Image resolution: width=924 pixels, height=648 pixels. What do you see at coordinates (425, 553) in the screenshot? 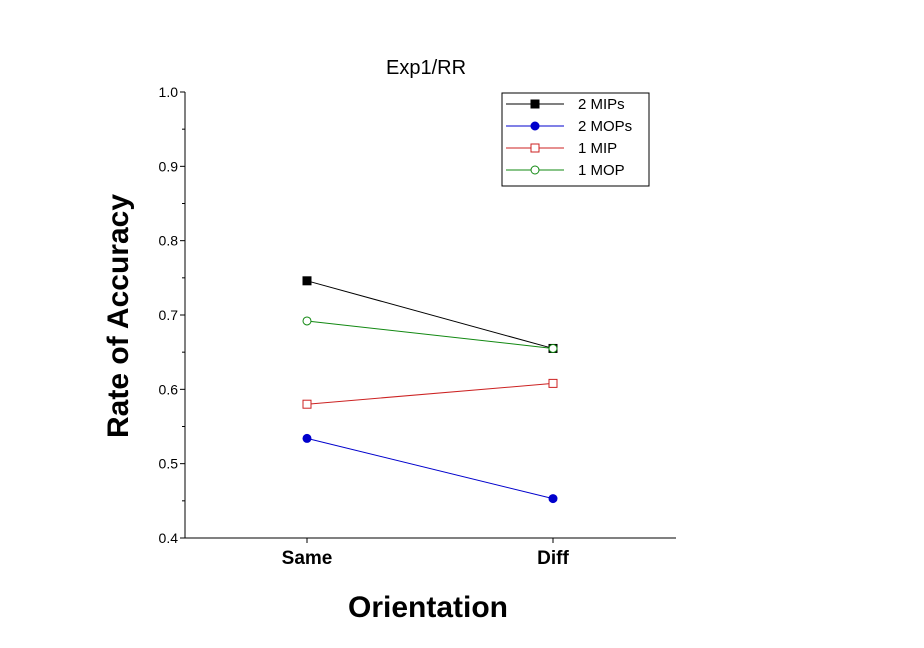
I see `x-axis-ticks: Same Diff` at bounding box center [425, 553].